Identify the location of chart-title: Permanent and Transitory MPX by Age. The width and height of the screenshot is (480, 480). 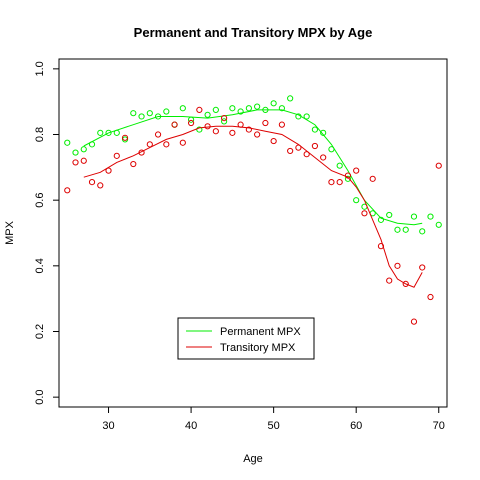
(253, 32).